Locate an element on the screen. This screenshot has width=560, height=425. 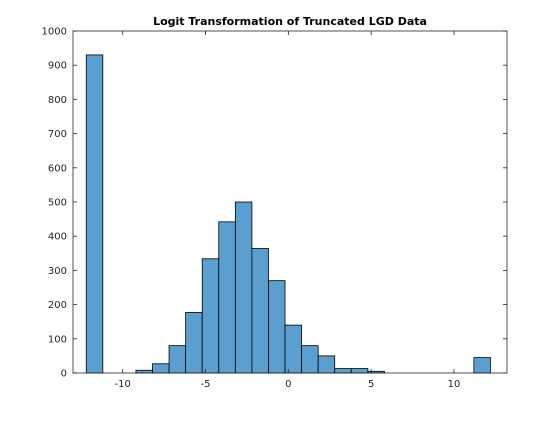
y-tick-label: 800 is located at coordinates (57, 100).